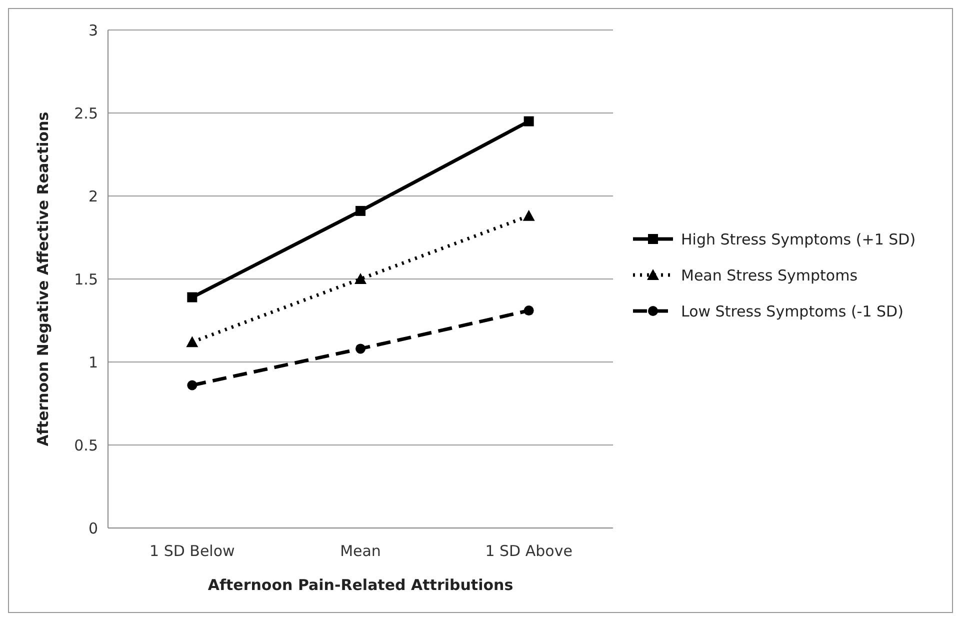 This screenshot has height=621, width=961. What do you see at coordinates (192, 551) in the screenshot?
I see `x-tick-label: 1 SD Below` at bounding box center [192, 551].